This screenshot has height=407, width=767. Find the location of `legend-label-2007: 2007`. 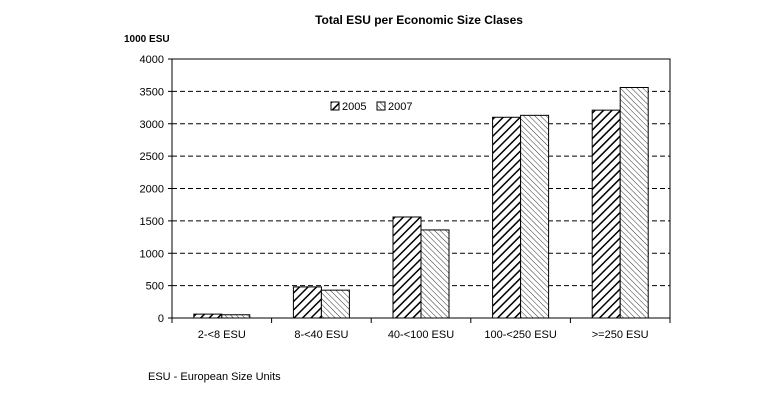

legend-label-2007: 2007 is located at coordinates (400, 107).